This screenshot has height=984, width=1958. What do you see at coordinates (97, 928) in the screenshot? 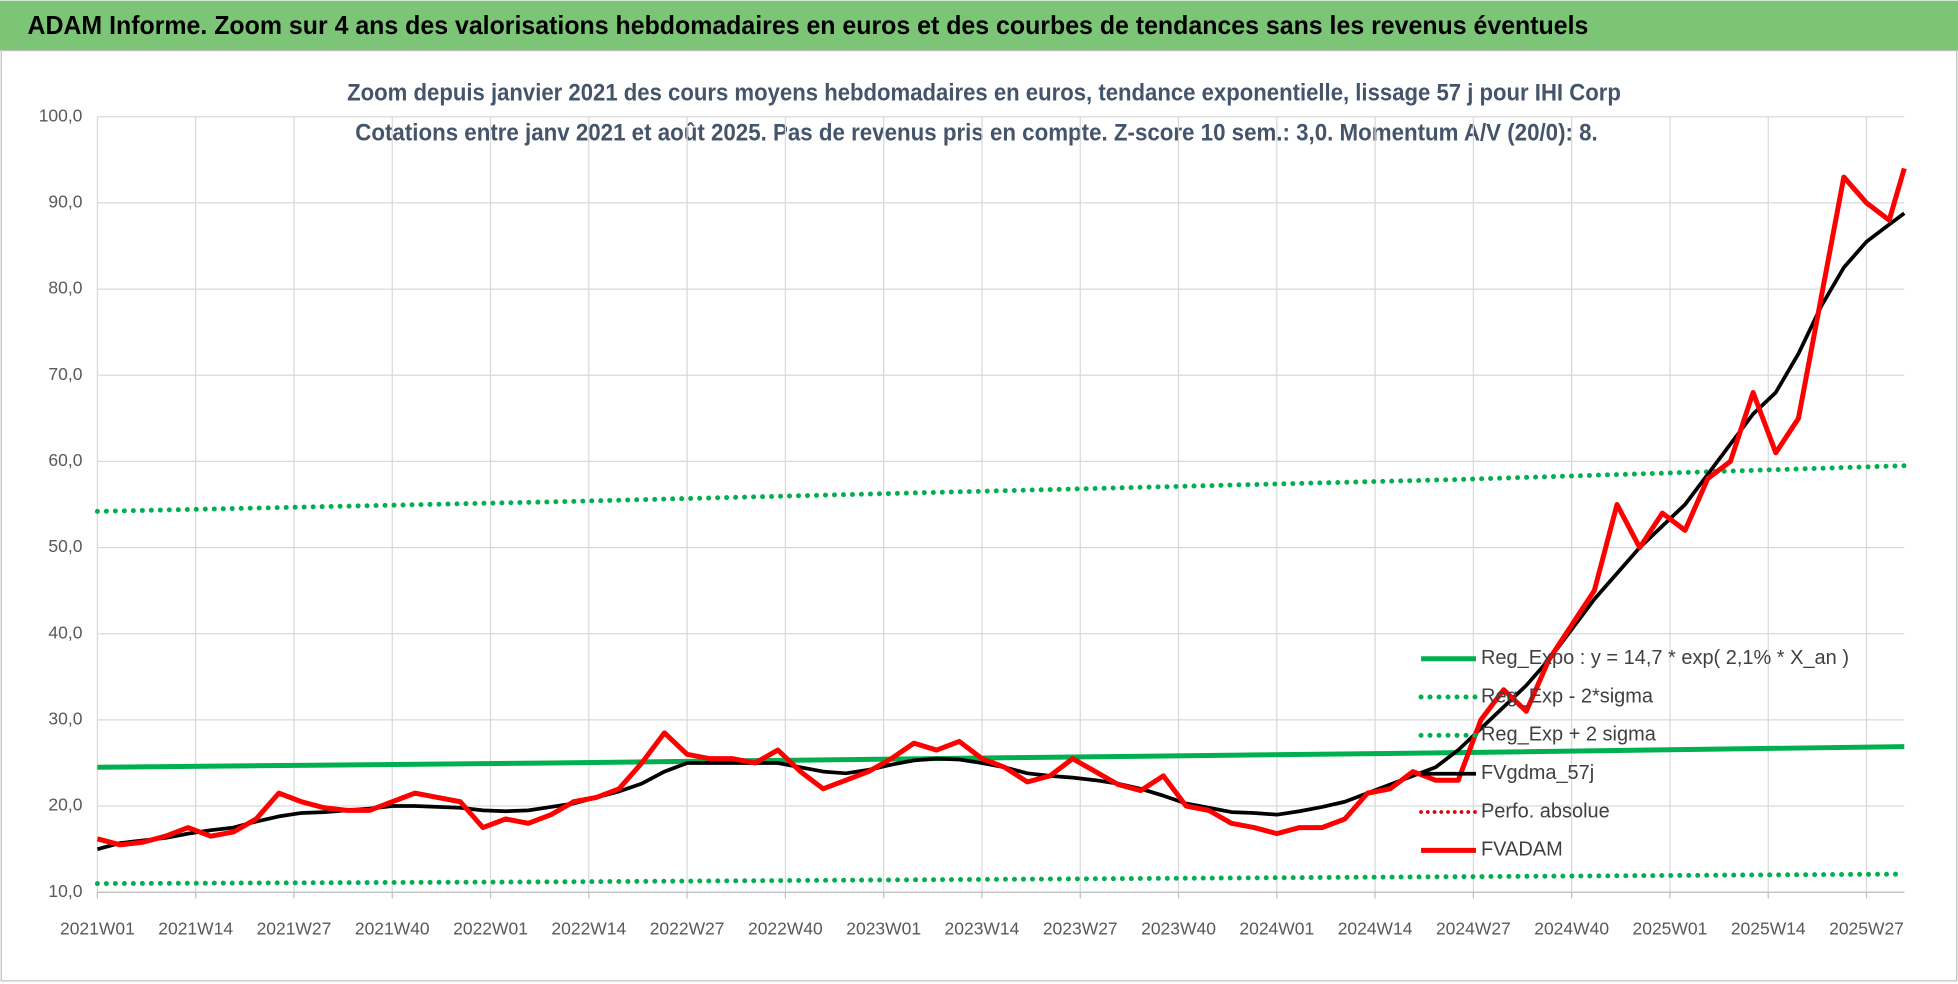
I see `x-tick-label: 2021W01` at bounding box center [97, 928].